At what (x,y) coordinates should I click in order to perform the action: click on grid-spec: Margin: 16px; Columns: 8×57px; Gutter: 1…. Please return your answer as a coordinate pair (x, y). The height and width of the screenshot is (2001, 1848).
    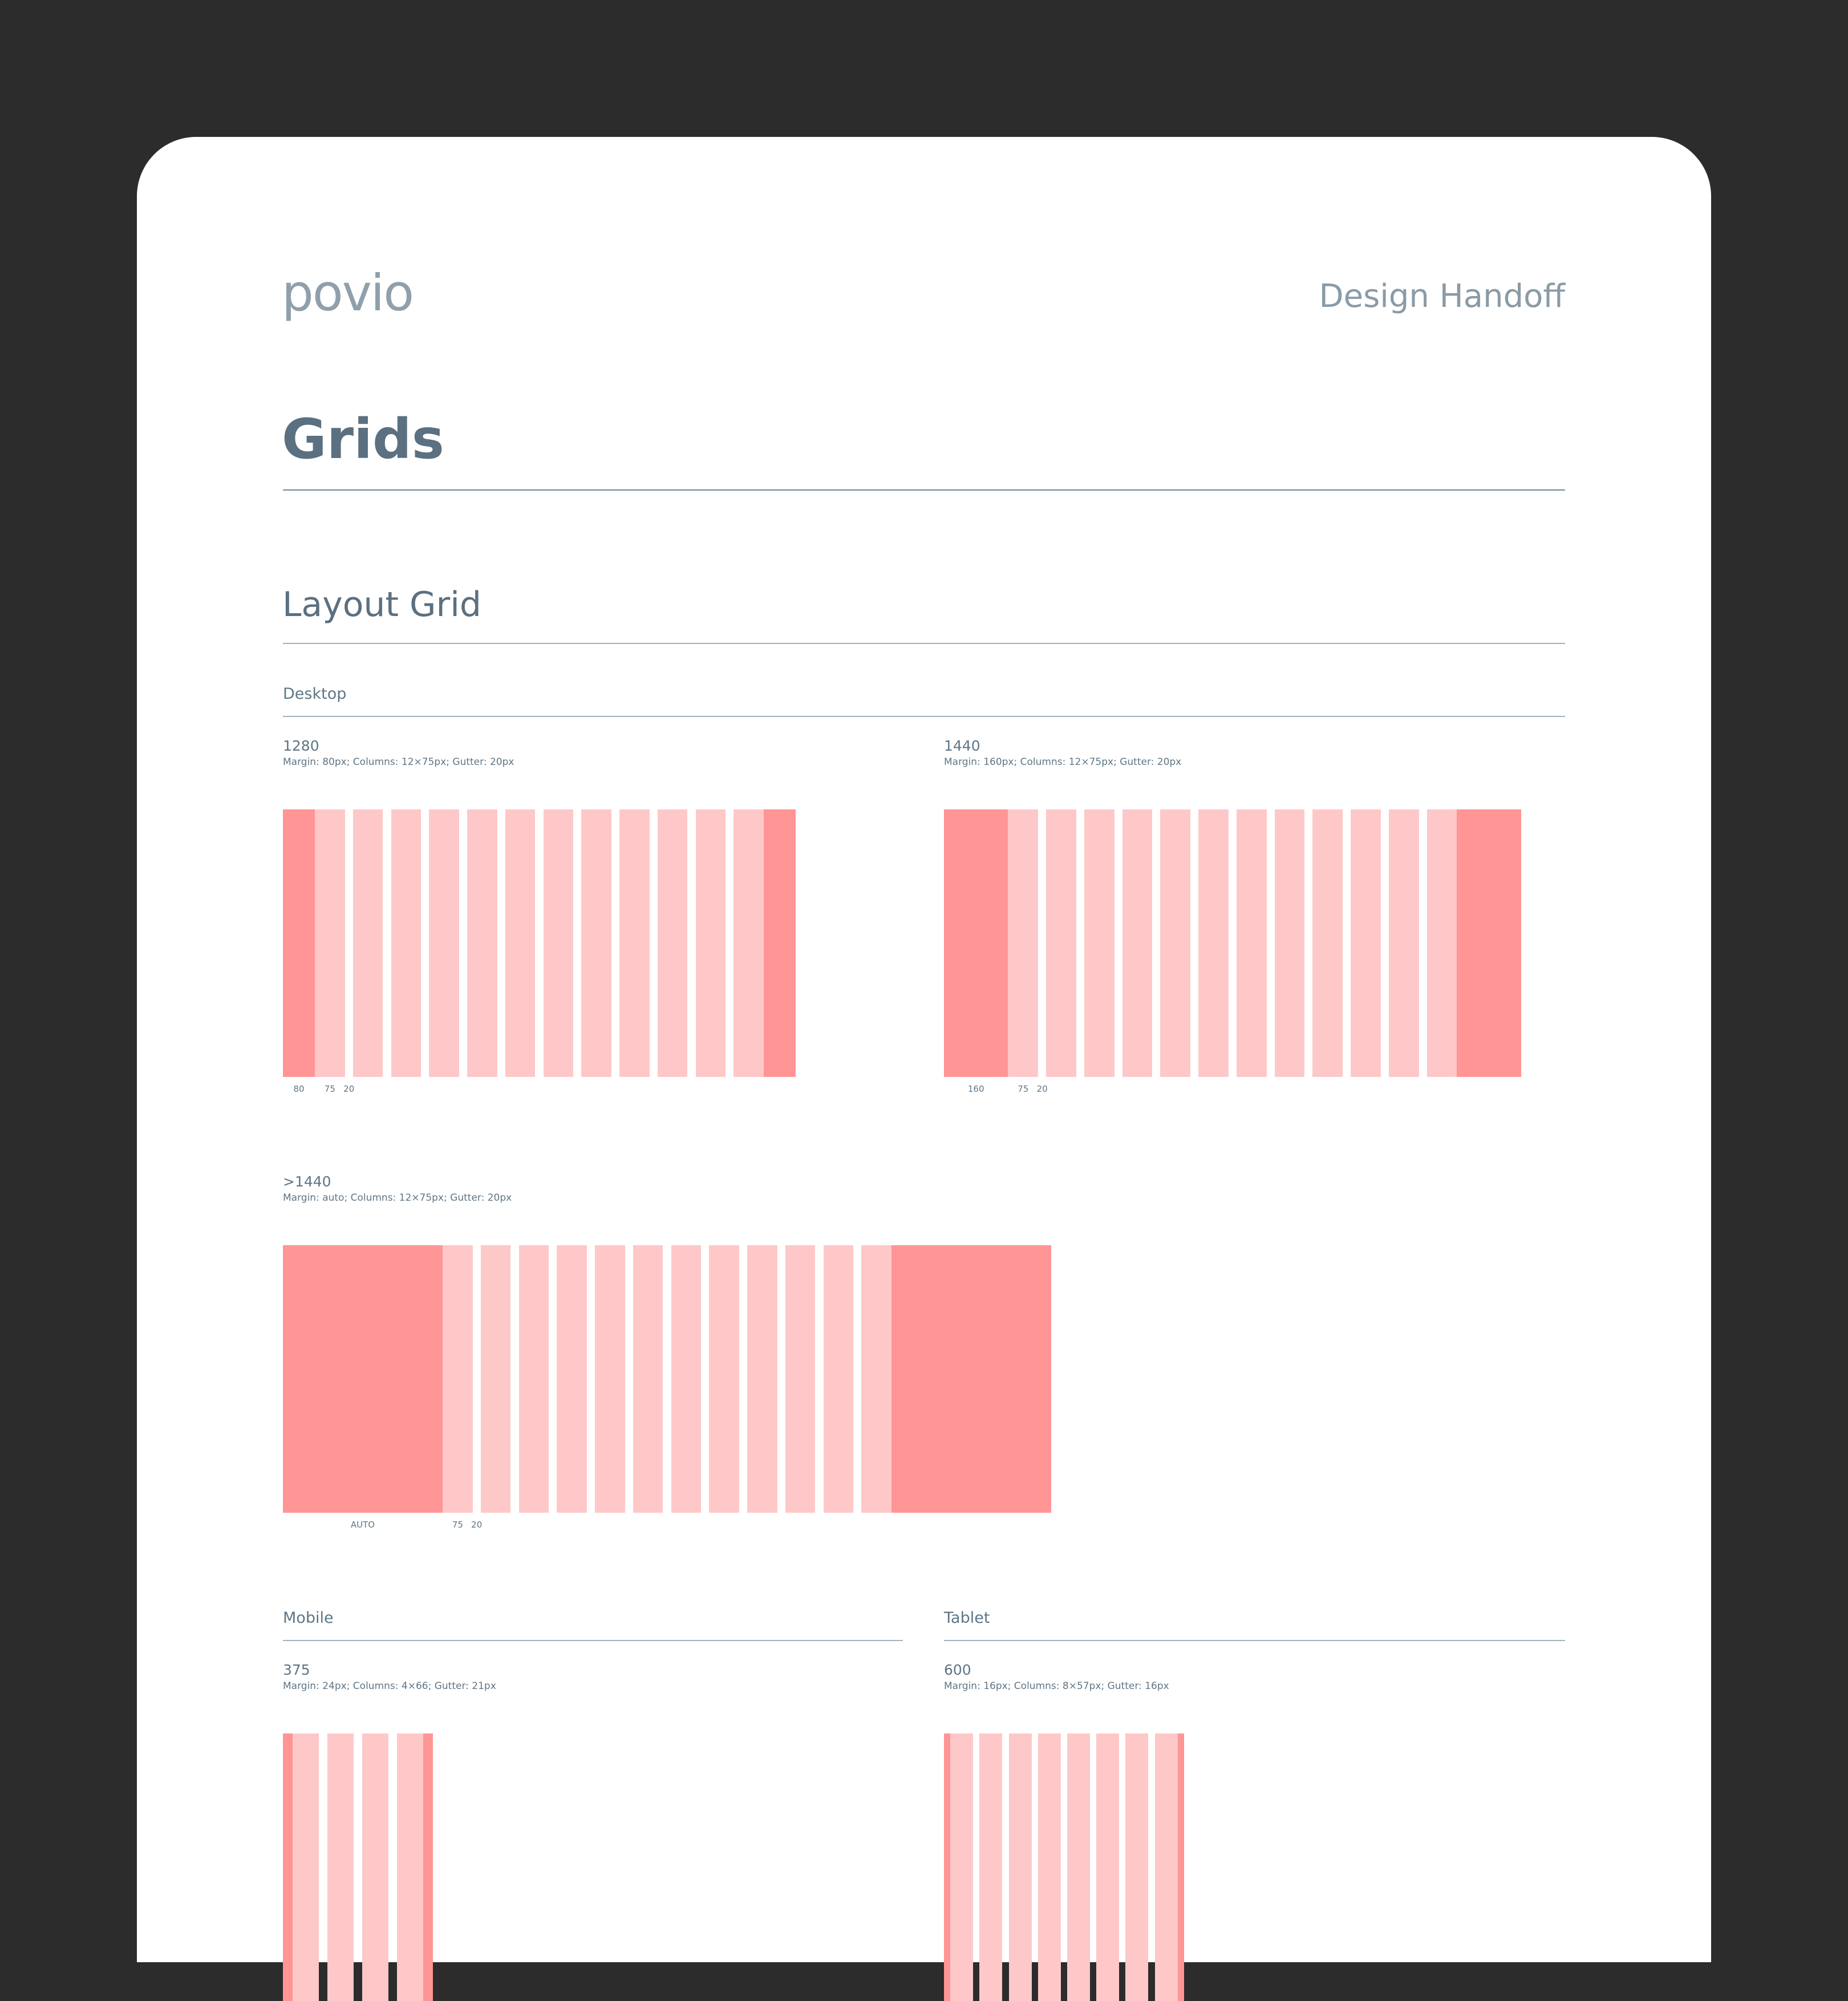
    Looking at the image, I should click on (1056, 1686).